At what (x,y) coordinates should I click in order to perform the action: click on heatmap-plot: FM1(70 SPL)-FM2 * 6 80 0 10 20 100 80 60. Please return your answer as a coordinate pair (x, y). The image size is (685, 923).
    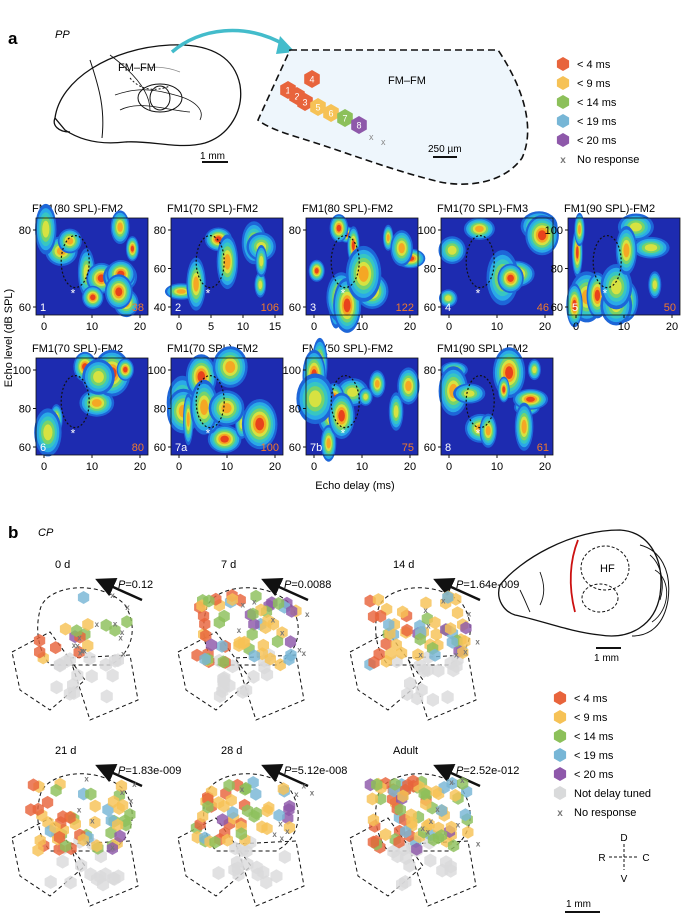
    Looking at the image, I should click on (81, 408).